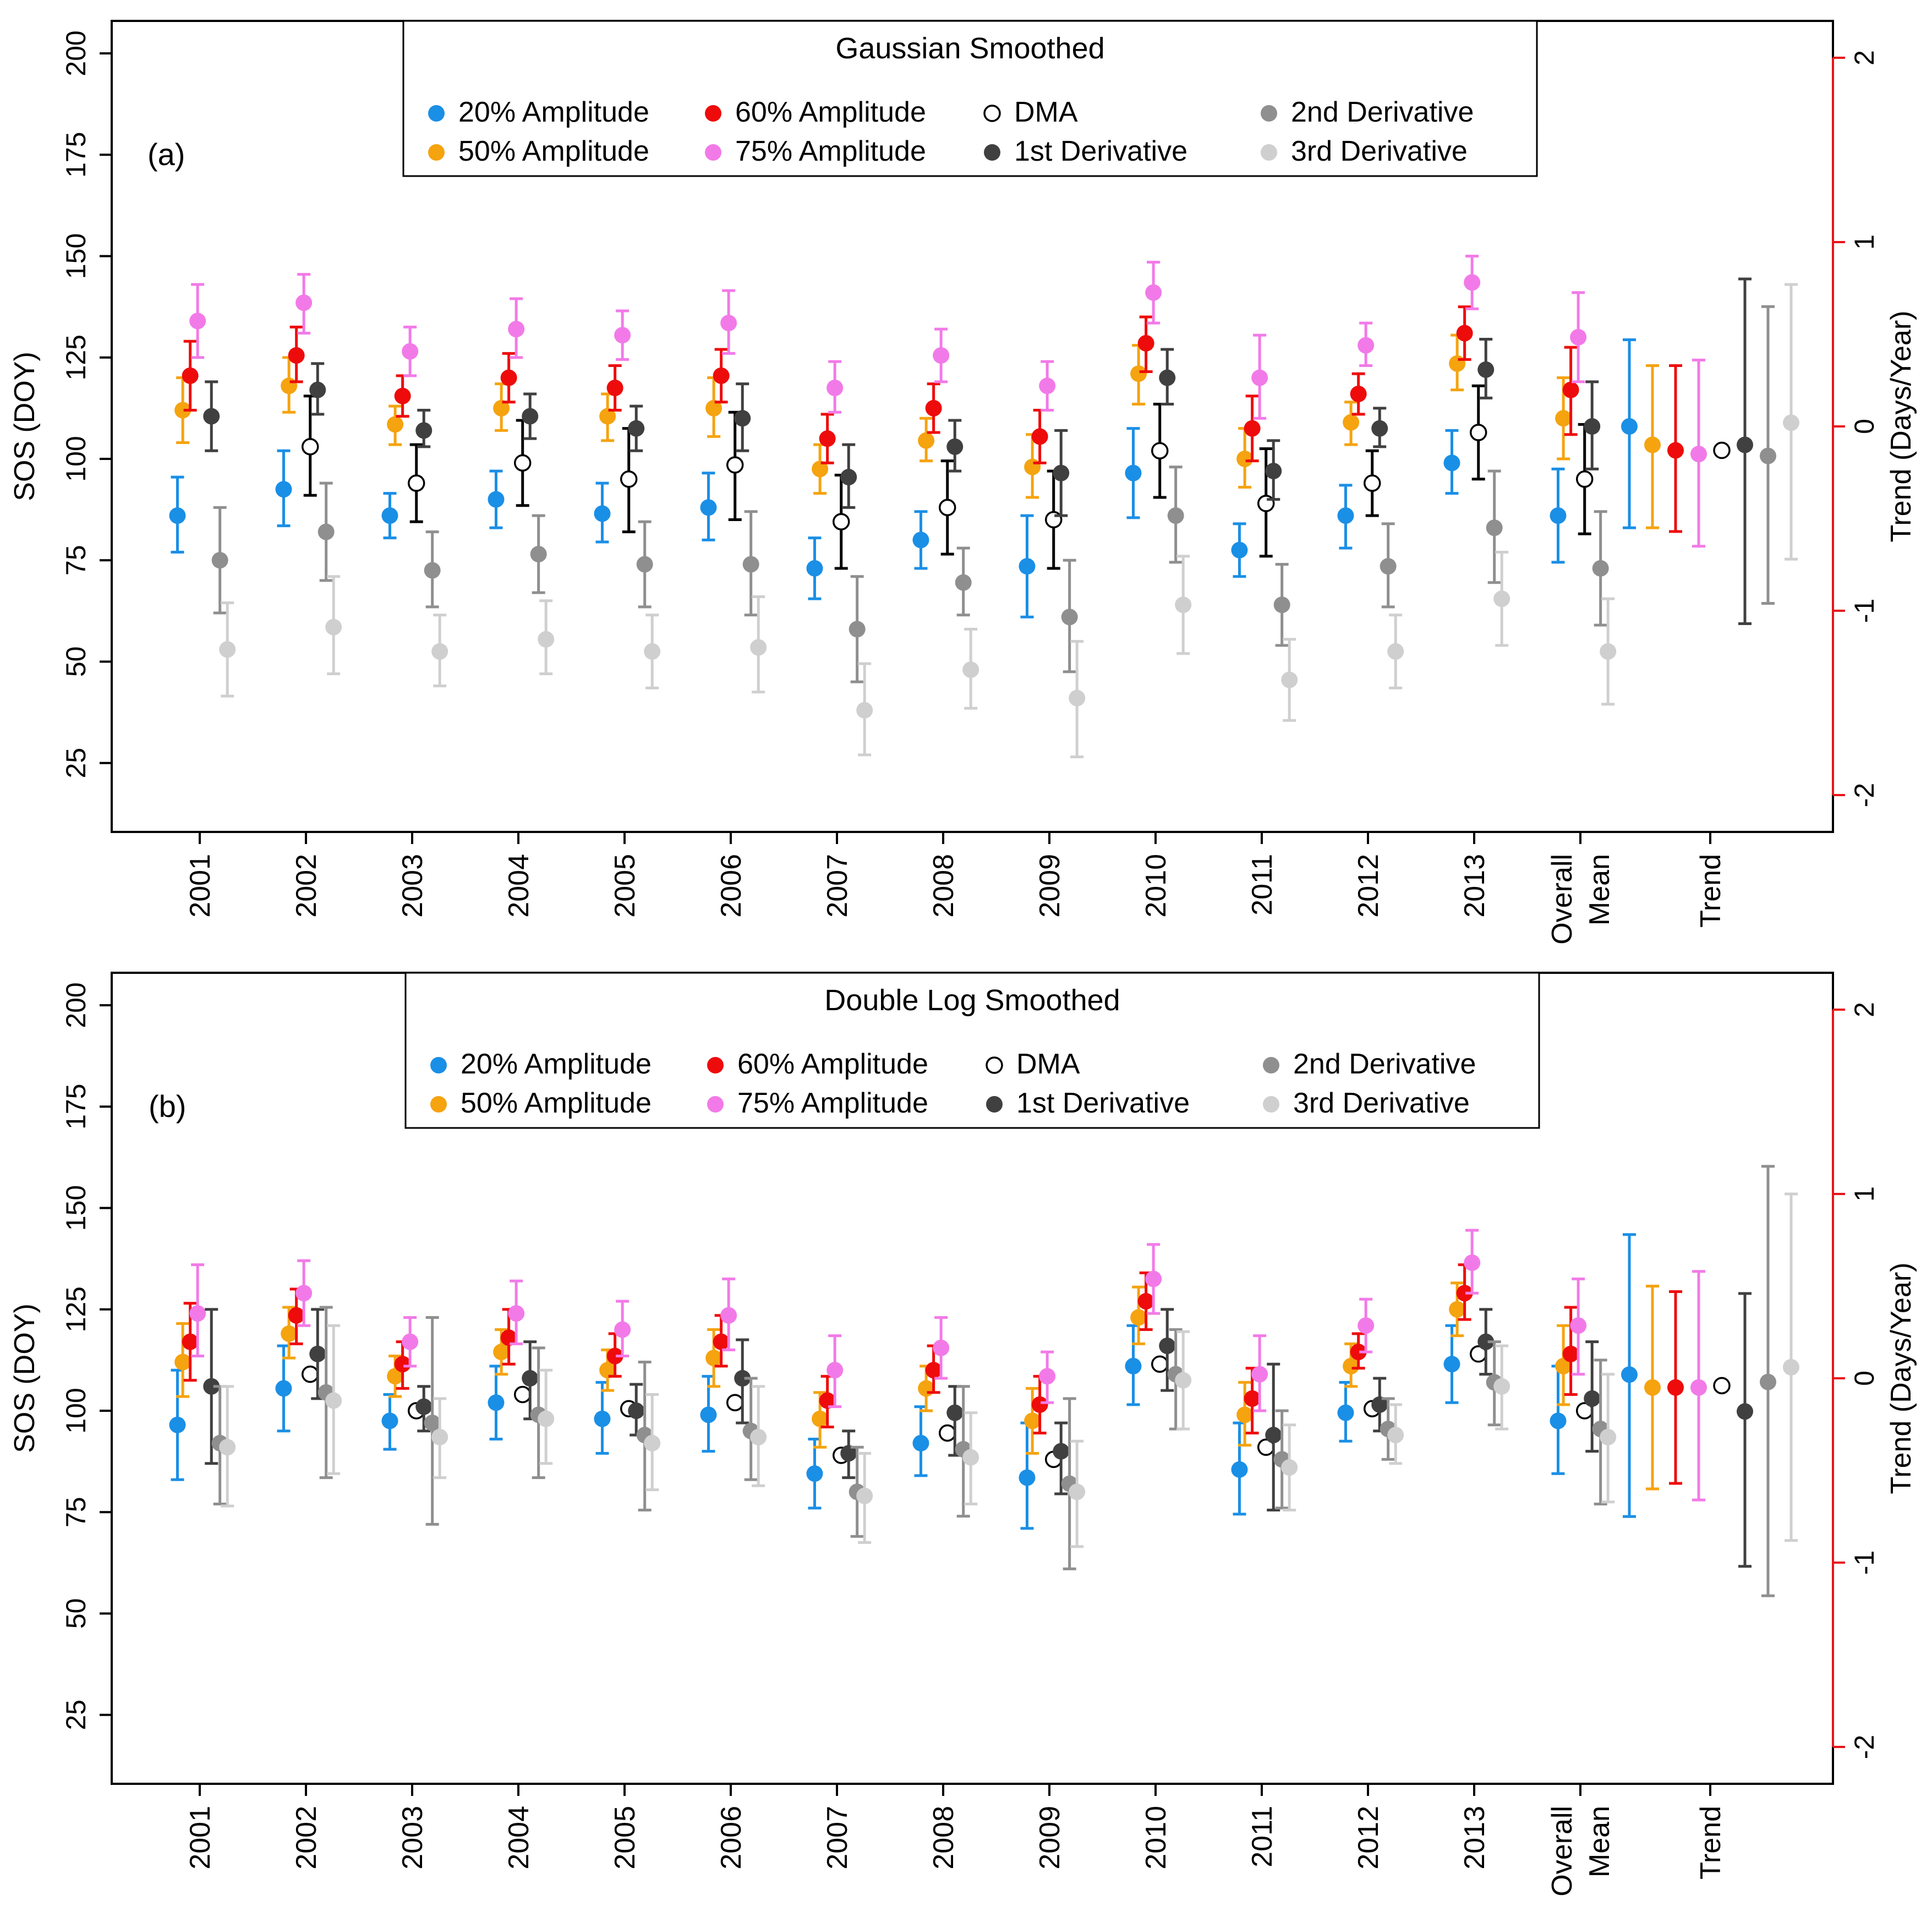 Image resolution: width=1932 pixels, height=1912 pixels. What do you see at coordinates (832, 1064) in the screenshot?
I see `legend-label: 60% Amplitude` at bounding box center [832, 1064].